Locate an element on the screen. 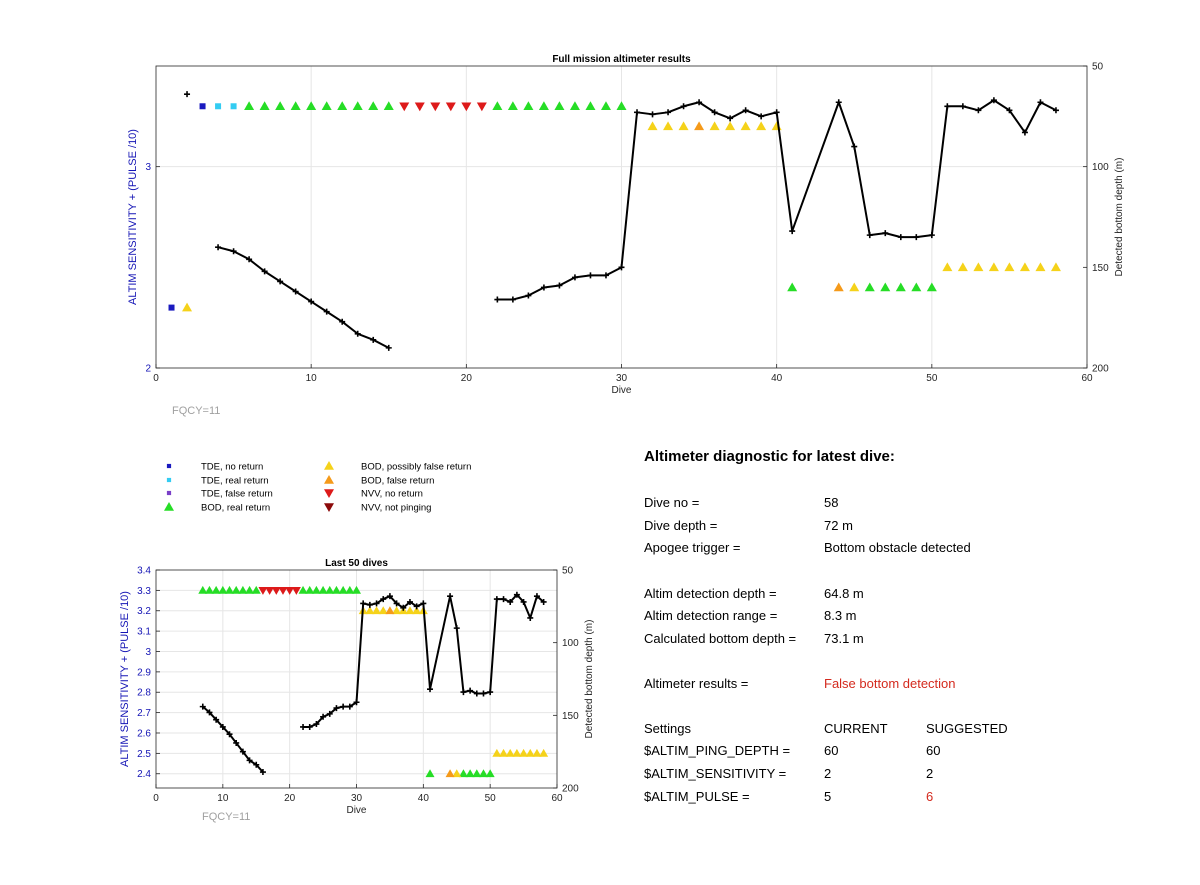  diag-label: Apogee trigger = is located at coordinates (692, 547).